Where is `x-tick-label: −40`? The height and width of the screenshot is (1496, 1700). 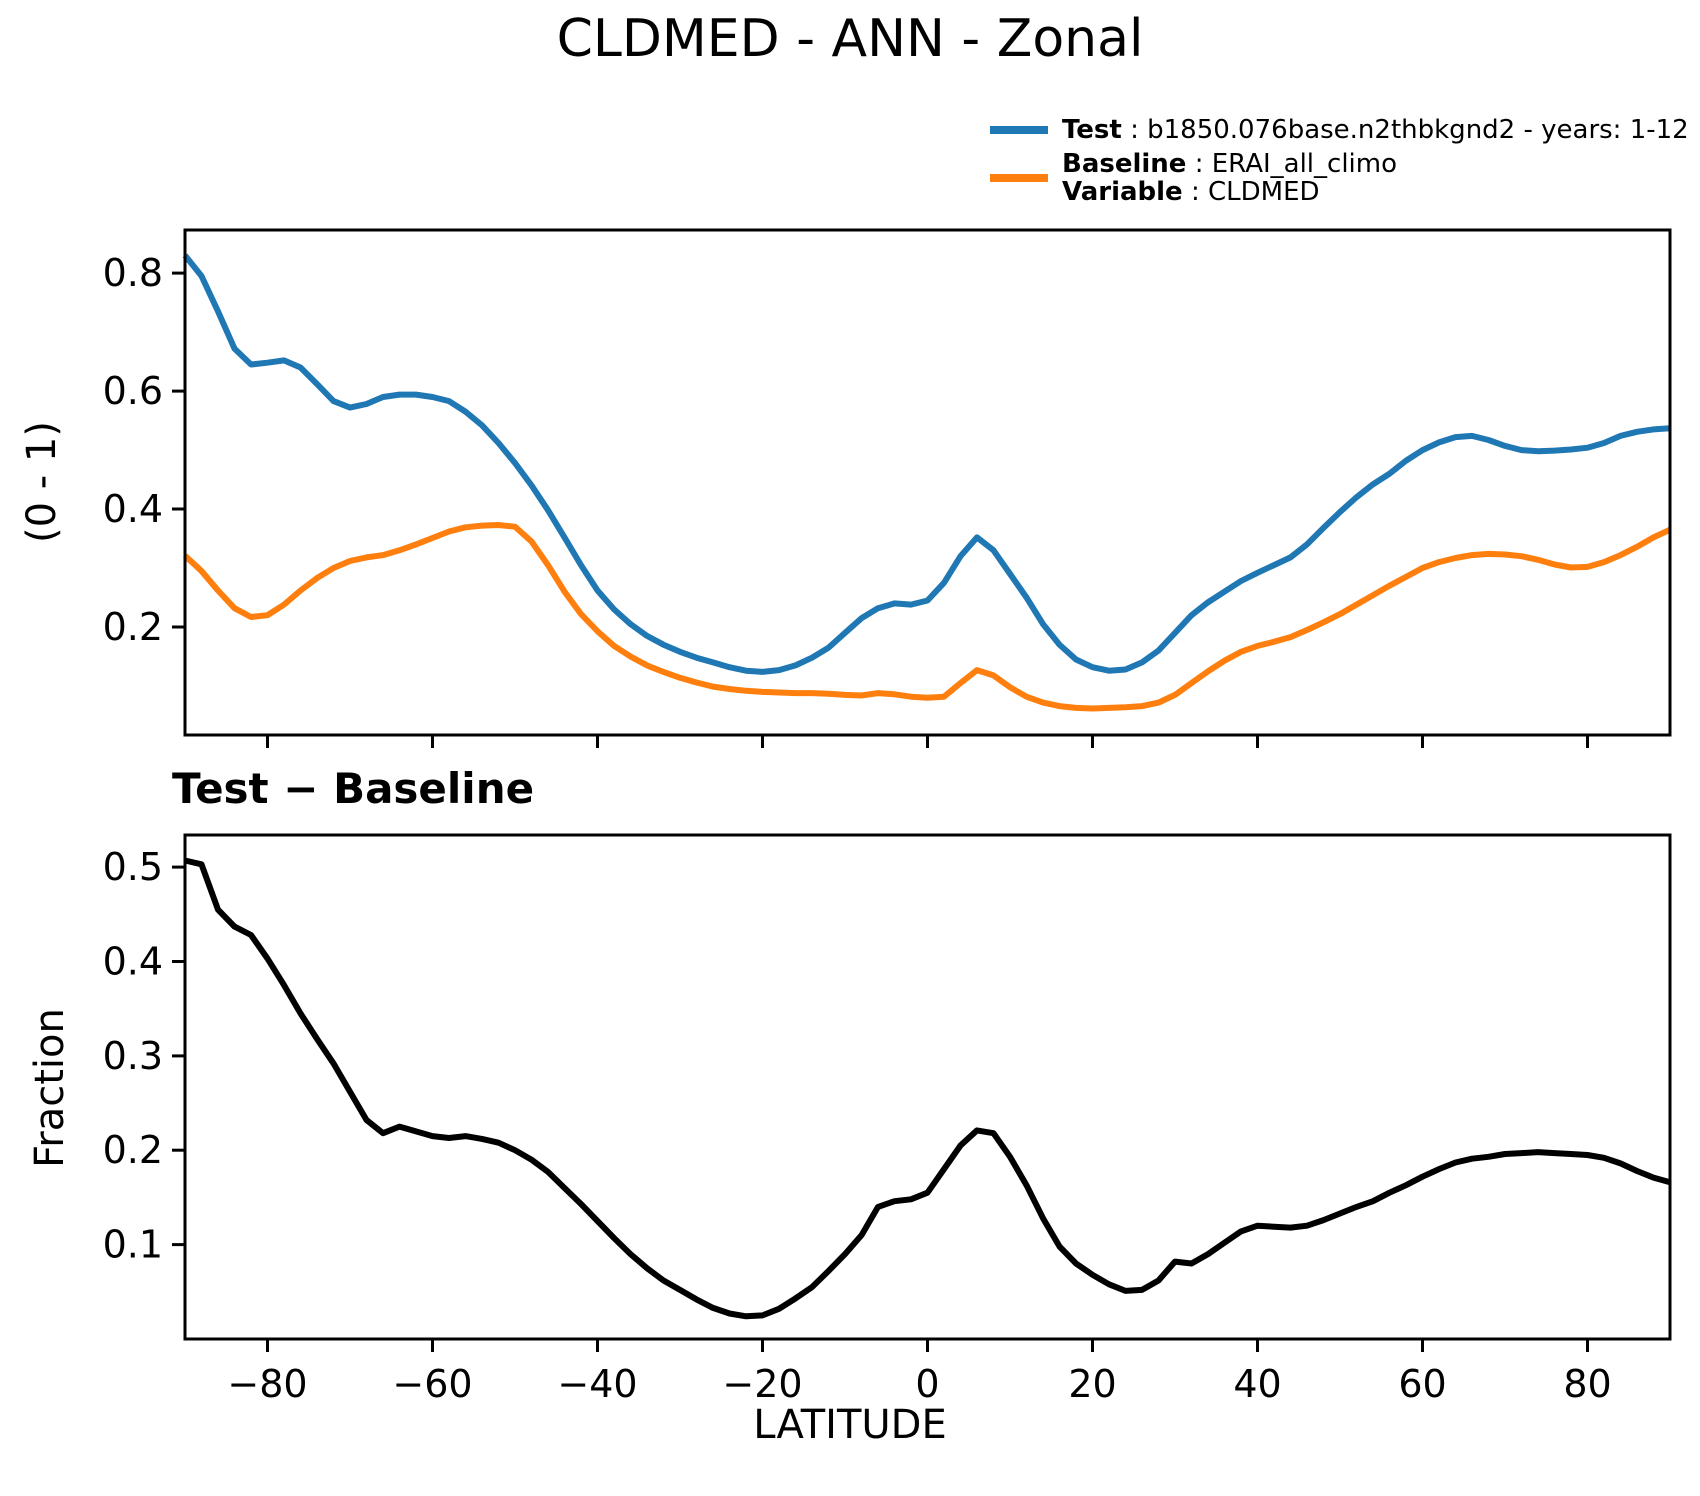
x-tick-label: −40 is located at coordinates (597, 1384).